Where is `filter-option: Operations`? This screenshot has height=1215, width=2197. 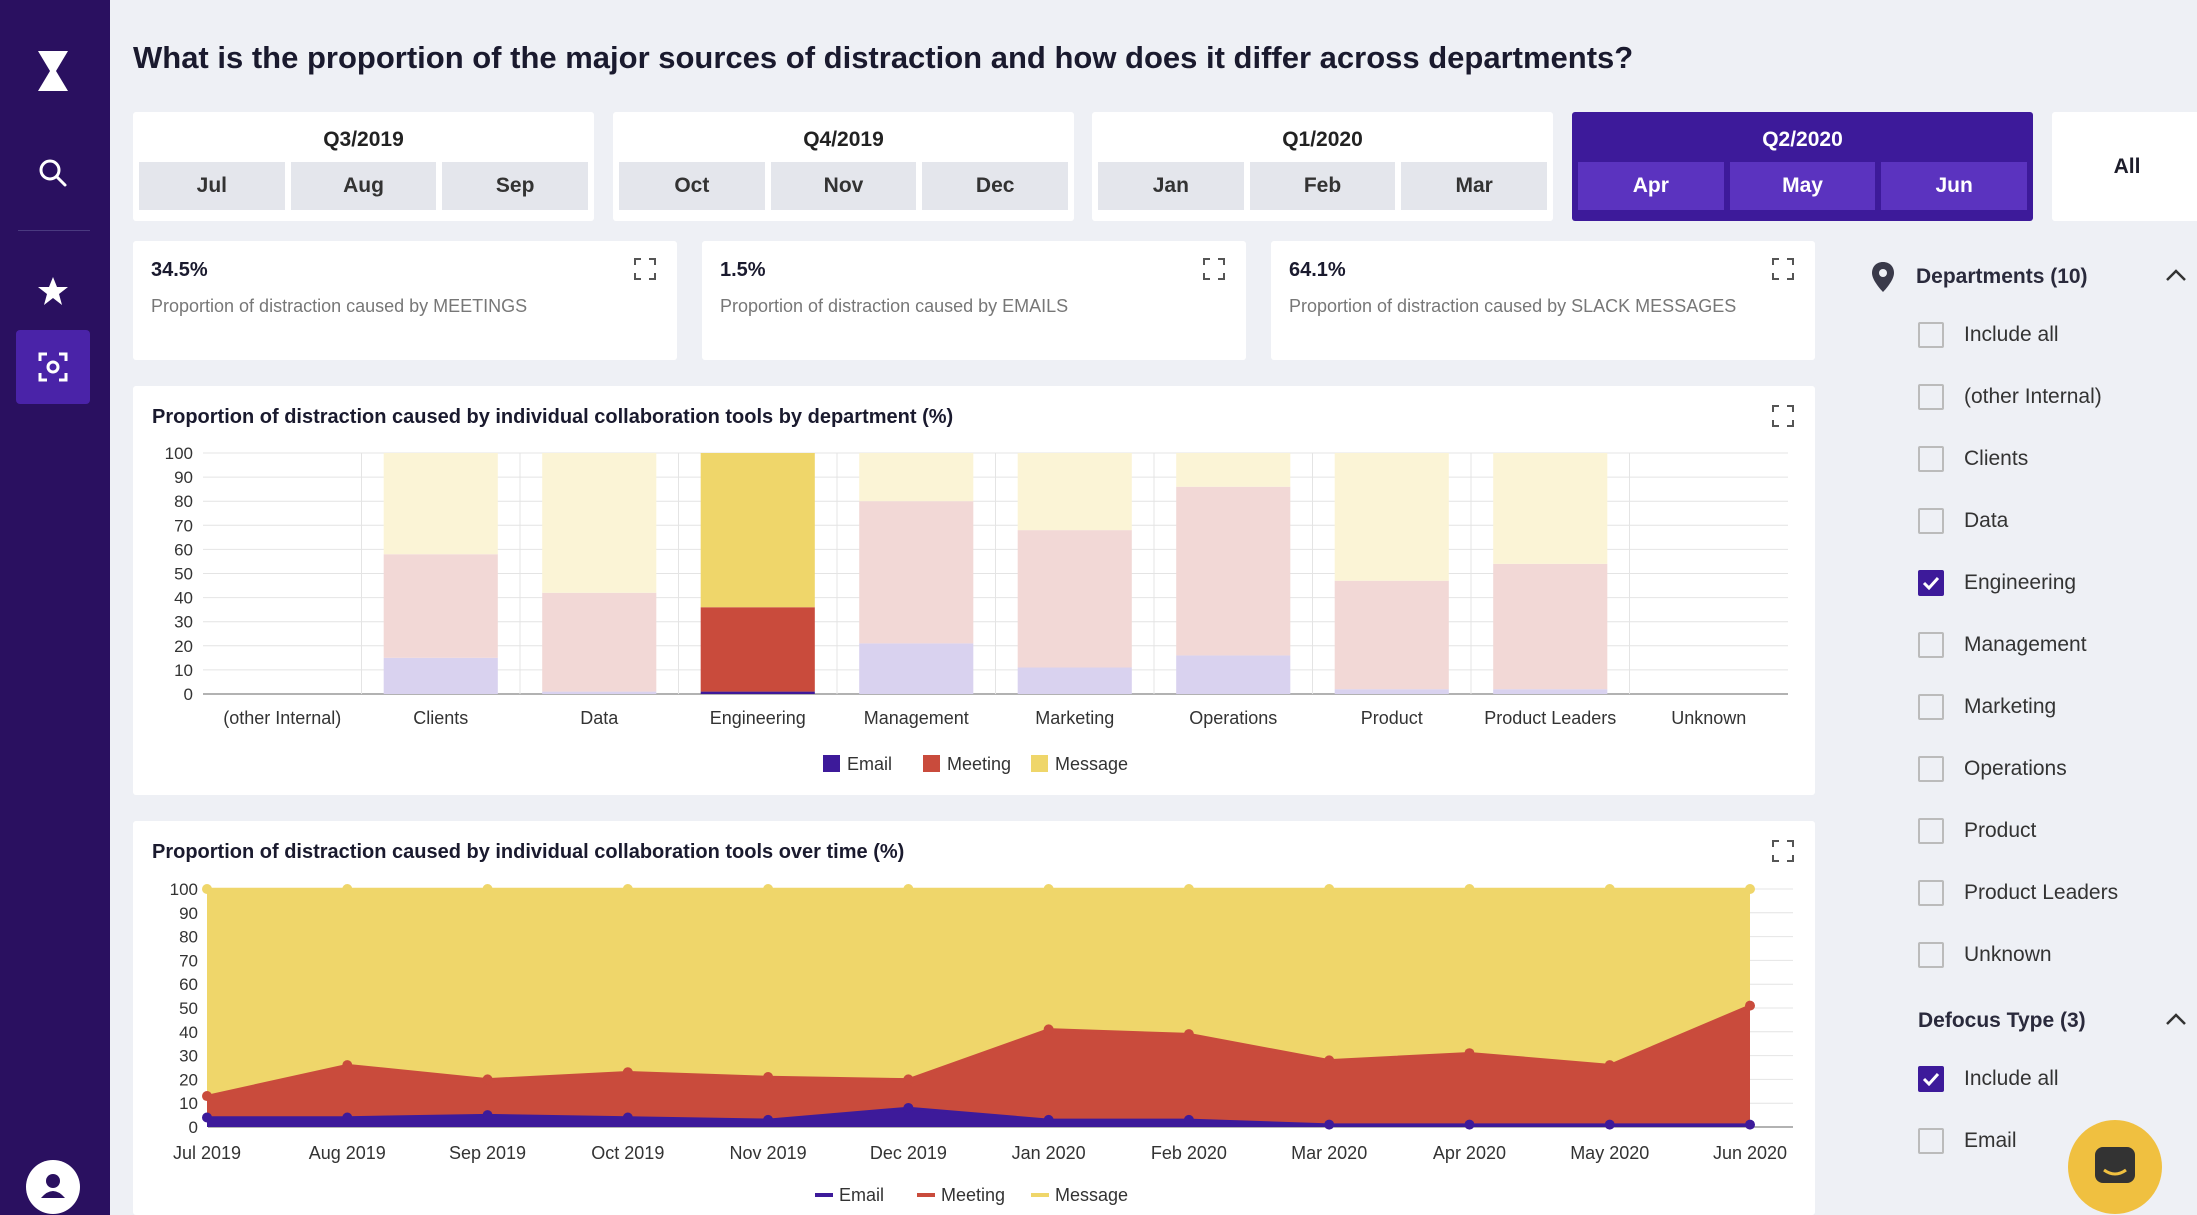 filter-option: Operations is located at coordinates (2028, 769).